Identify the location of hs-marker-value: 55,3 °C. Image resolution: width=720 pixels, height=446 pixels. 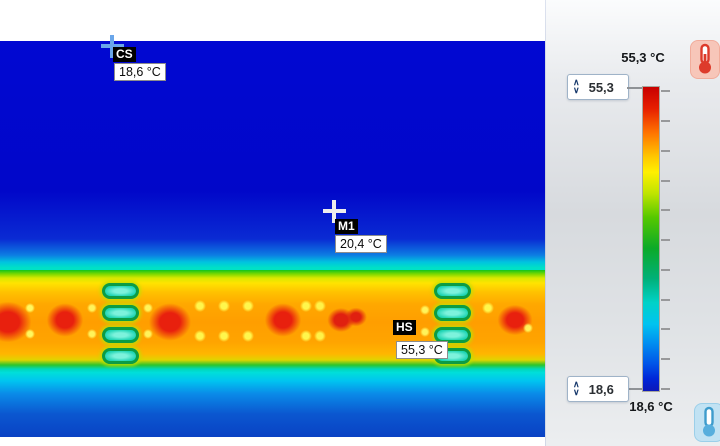
(422, 350).